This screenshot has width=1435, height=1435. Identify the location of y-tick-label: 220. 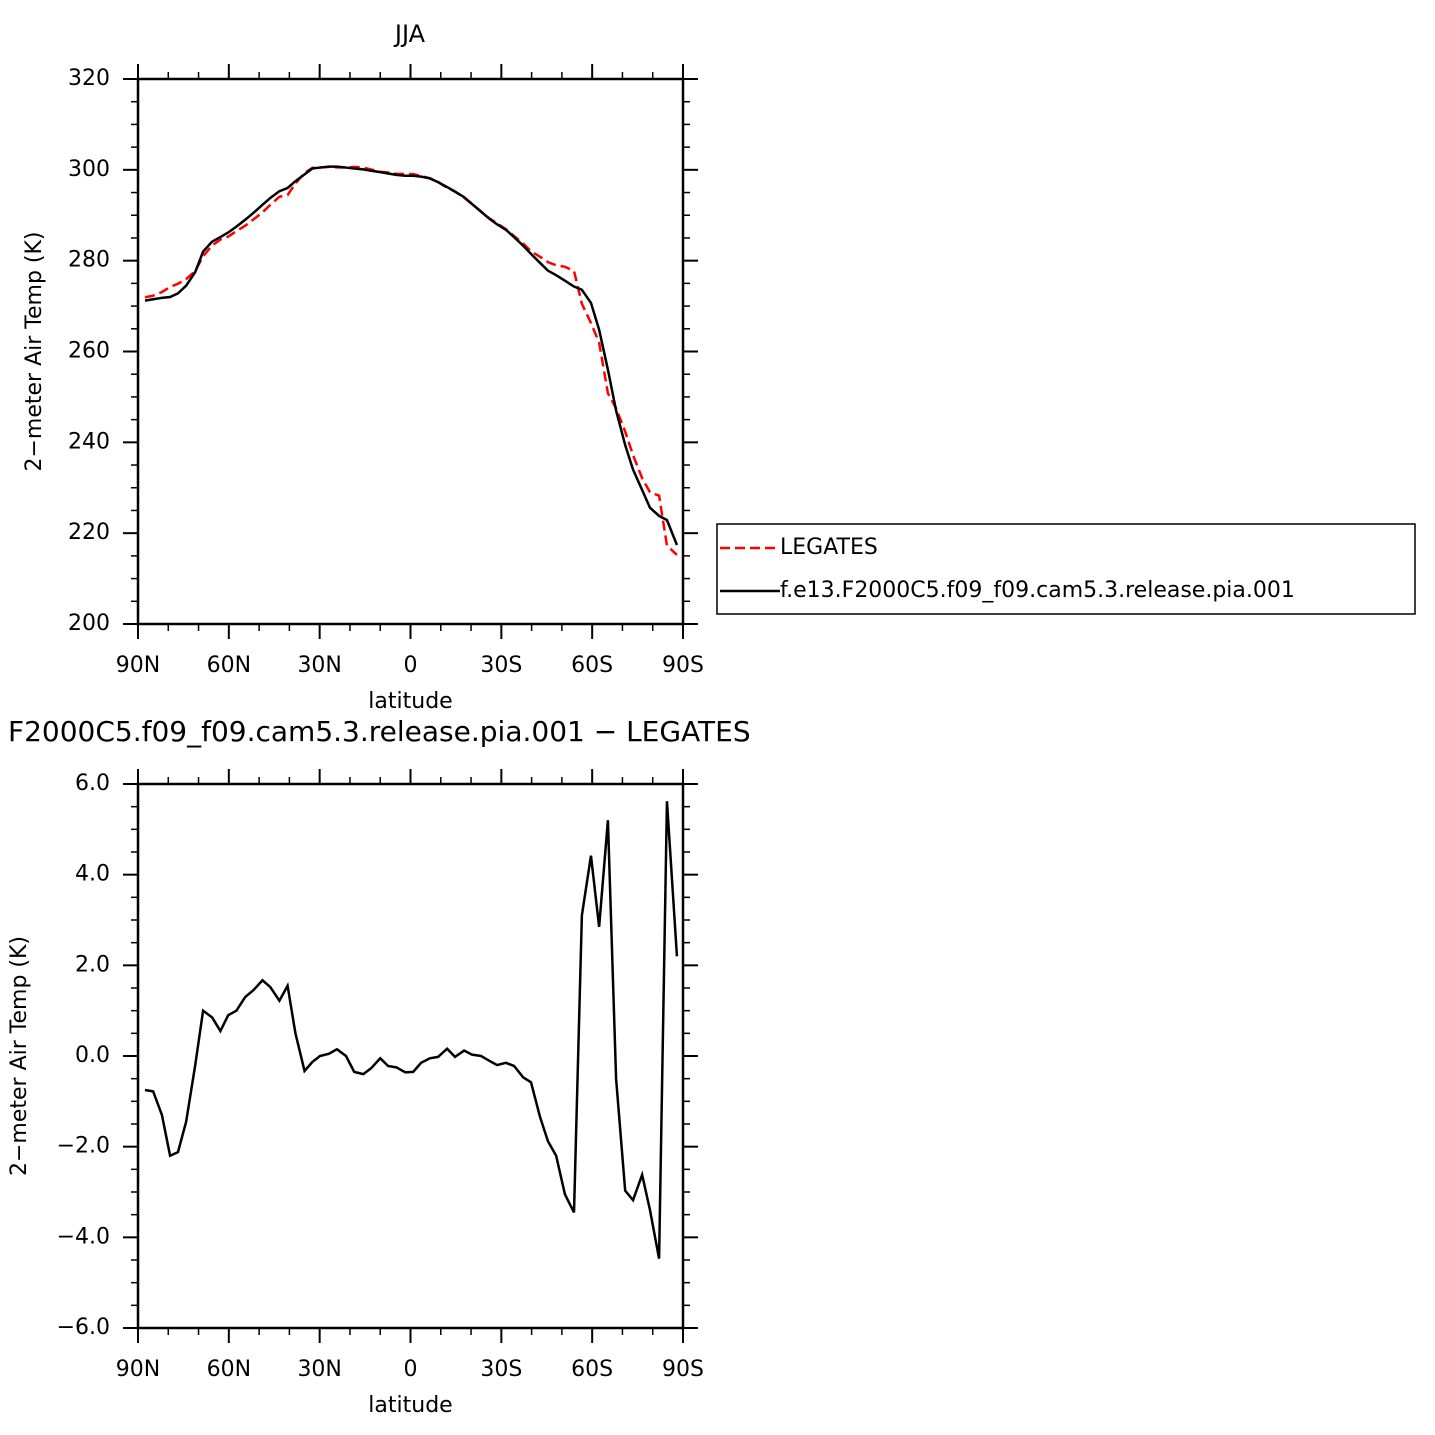
(89, 532).